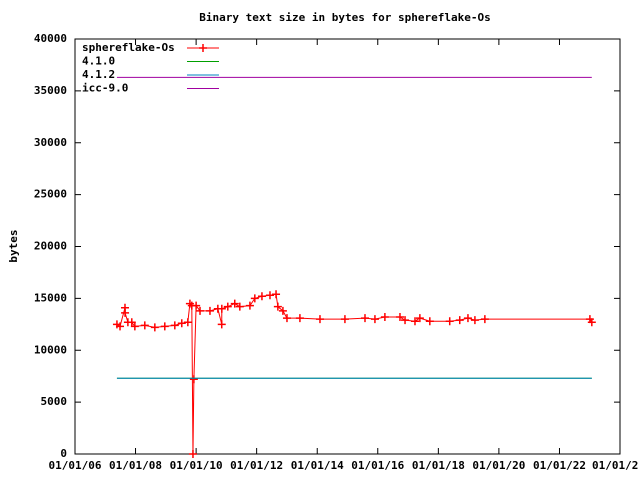  I want to click on y-tick-label: 25000, so click(50, 194).